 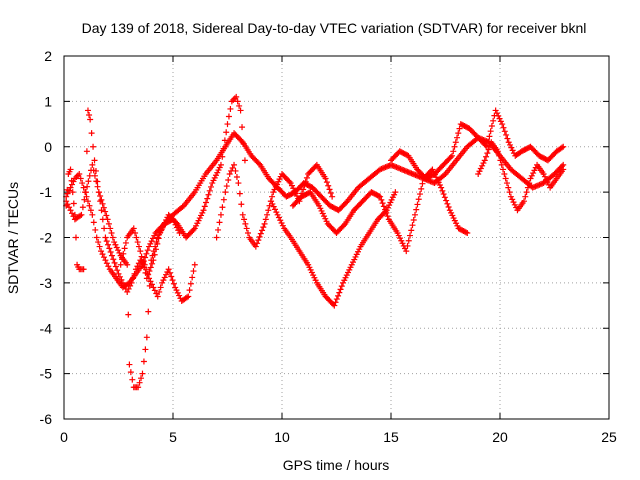 I want to click on x-tick-label: 25, so click(x=609, y=437).